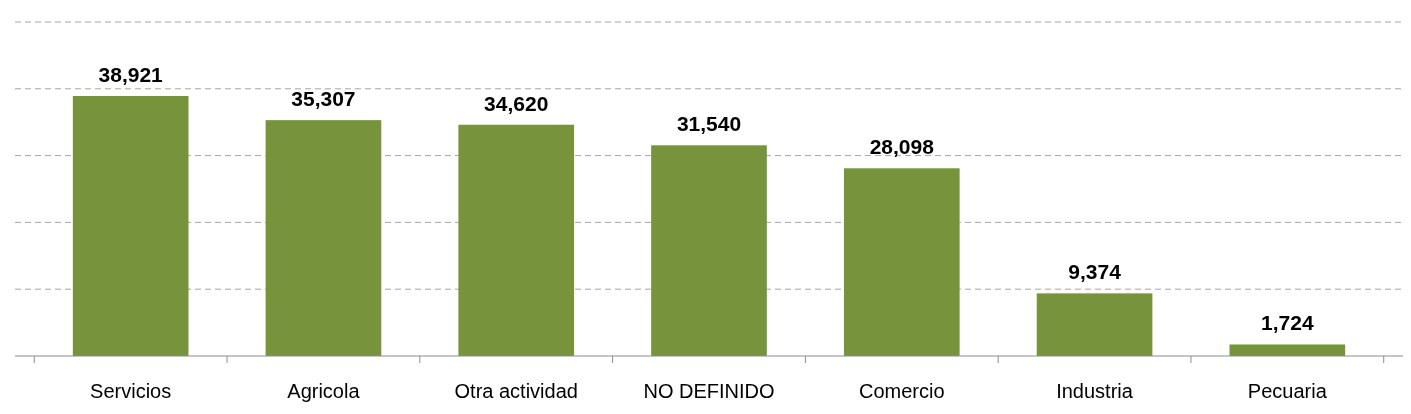 Image resolution: width=1411 pixels, height=414 pixels. What do you see at coordinates (323, 99) in the screenshot?
I see `data-label: 35,307` at bounding box center [323, 99].